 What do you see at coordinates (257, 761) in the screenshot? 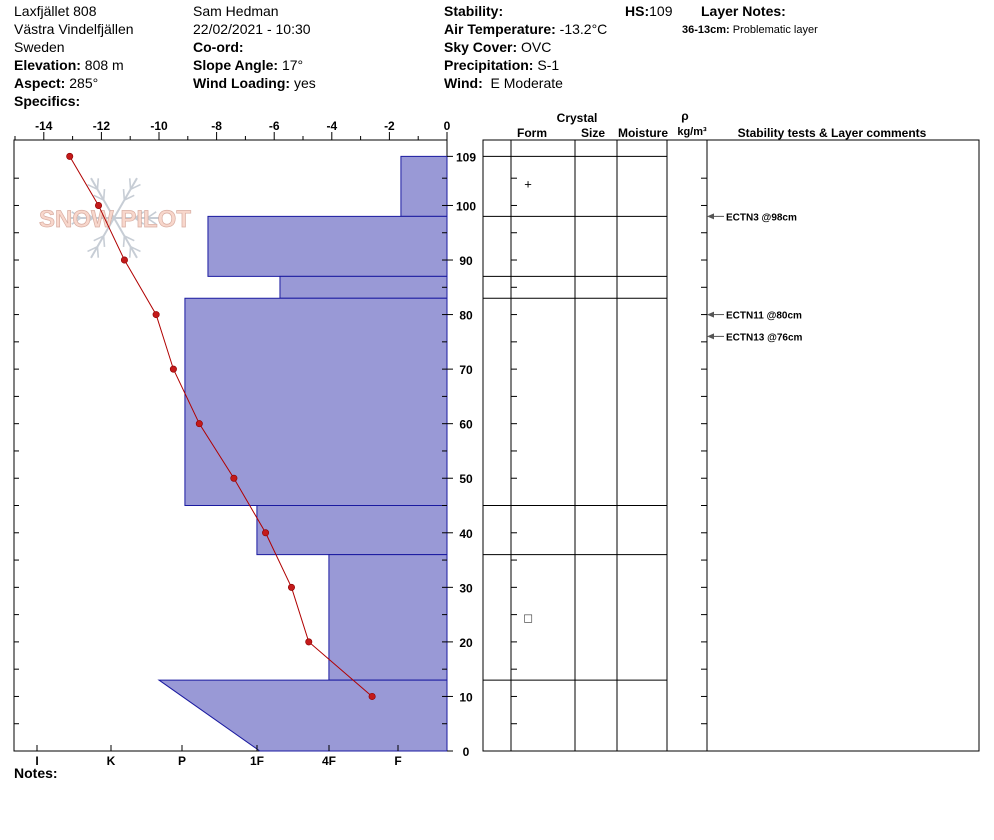
I see `hardness-tick-label: 1F` at bounding box center [257, 761].